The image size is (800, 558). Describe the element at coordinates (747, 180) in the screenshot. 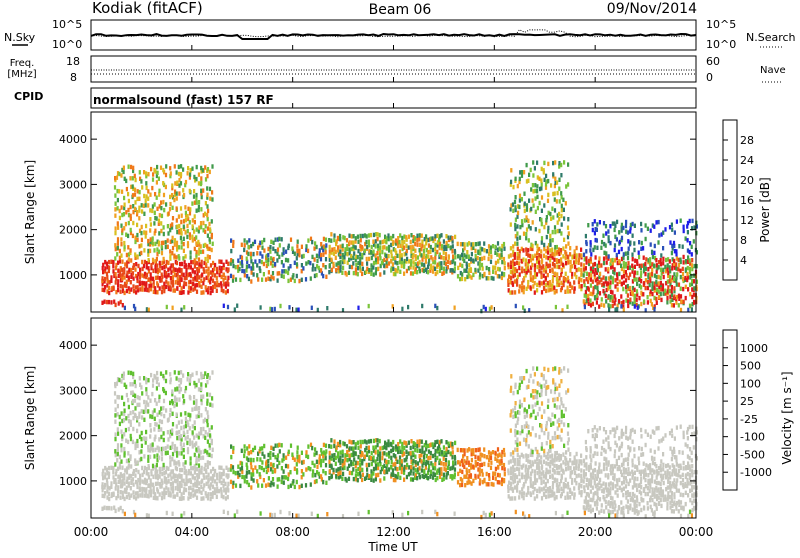

I see `colorbar-tick: 20` at that location.